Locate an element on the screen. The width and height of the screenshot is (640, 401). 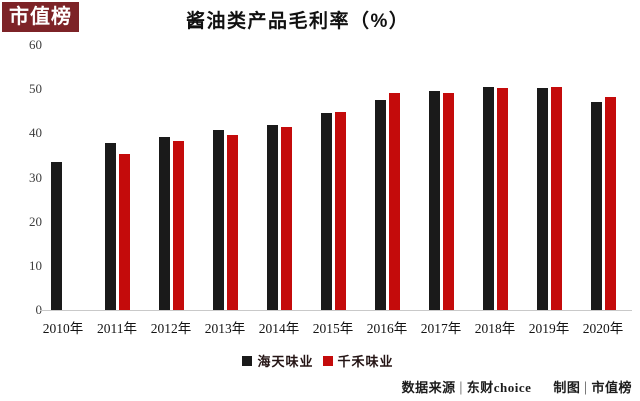
legend-item: 千禾味业 is located at coordinates (358, 360).